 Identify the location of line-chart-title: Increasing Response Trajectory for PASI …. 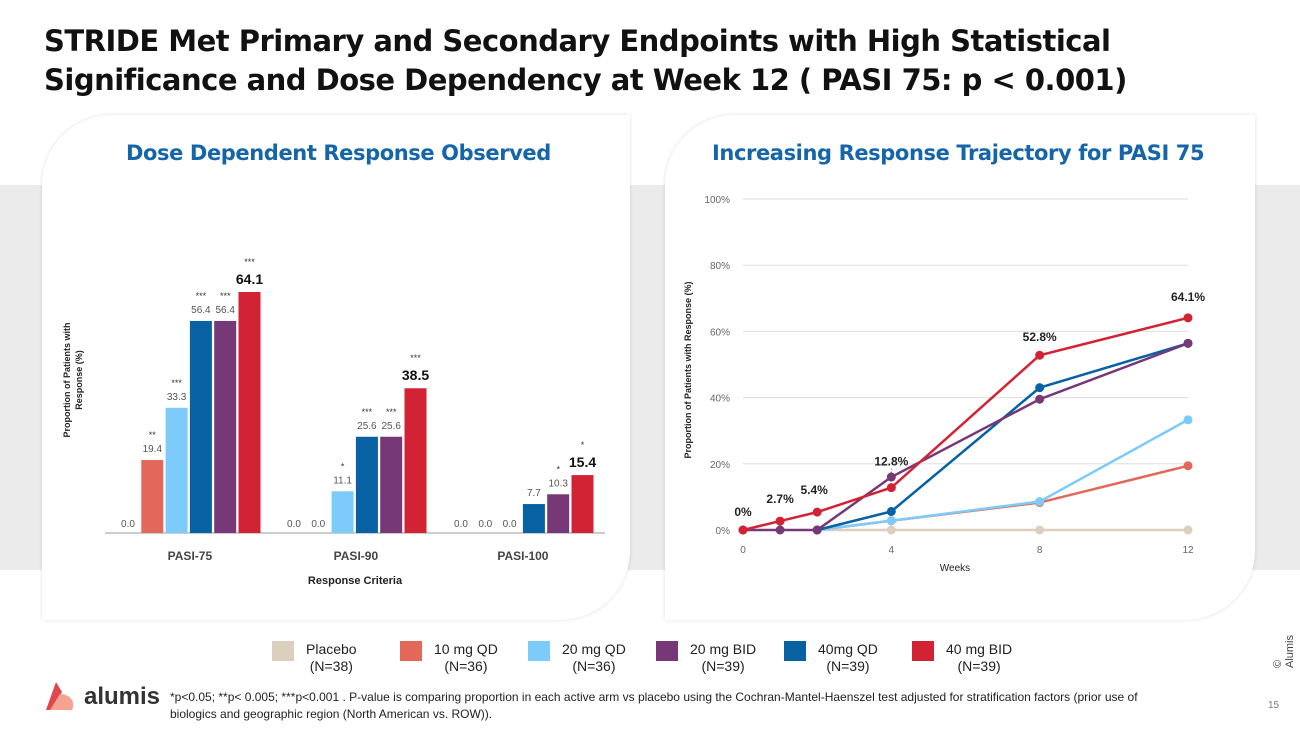
(958, 153).